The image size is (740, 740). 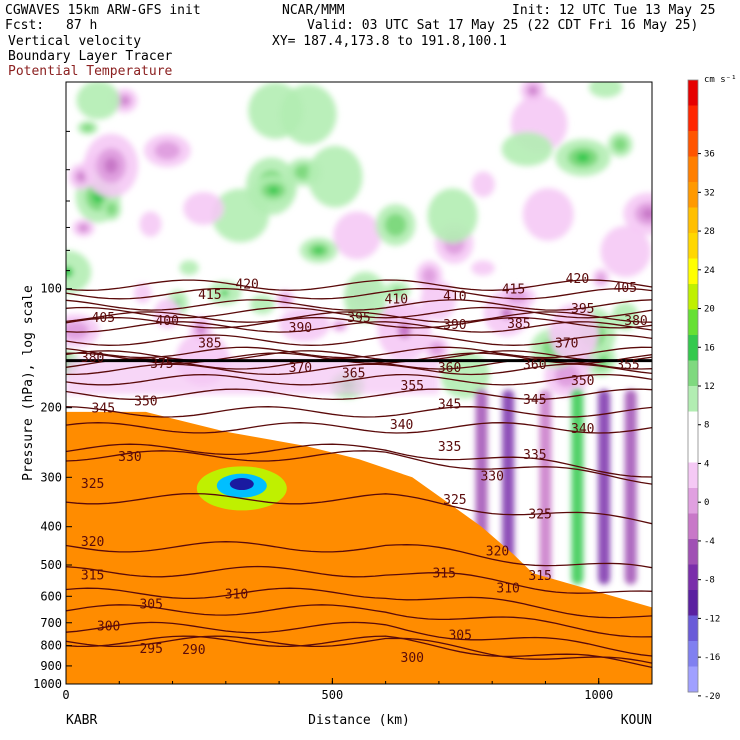 I want to click on x-tick-label: 1000, so click(x=598, y=695).